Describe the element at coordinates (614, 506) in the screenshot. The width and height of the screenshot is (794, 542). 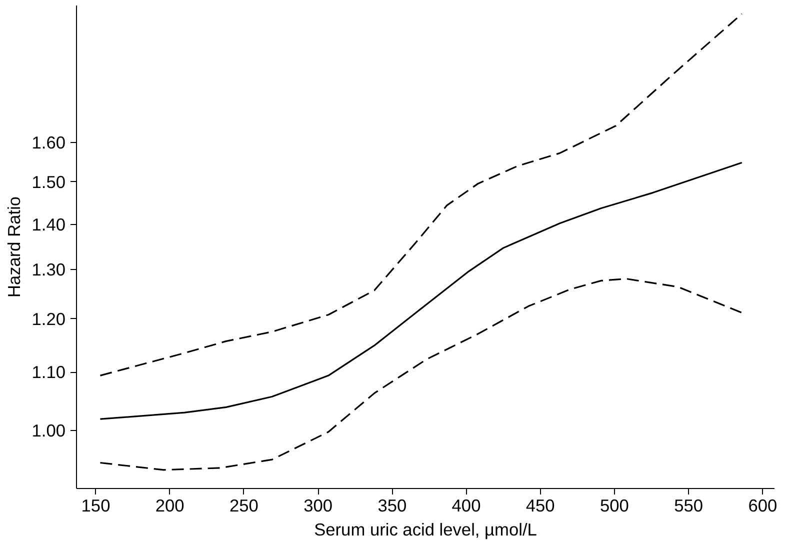
I see `x-tick-label: 500` at that location.